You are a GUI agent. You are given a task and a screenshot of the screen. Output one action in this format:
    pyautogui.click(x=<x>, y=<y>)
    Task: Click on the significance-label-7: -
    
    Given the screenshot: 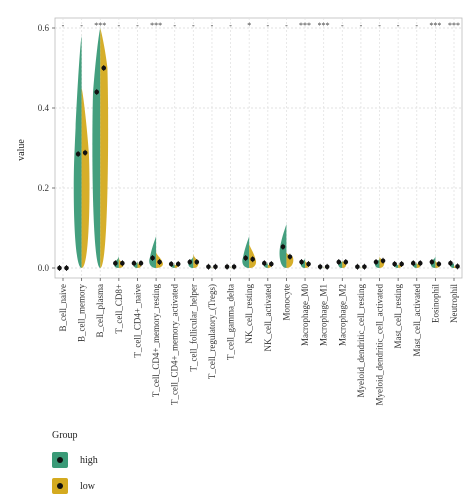 What is the action you would take?
    pyautogui.click(x=193, y=25)
    